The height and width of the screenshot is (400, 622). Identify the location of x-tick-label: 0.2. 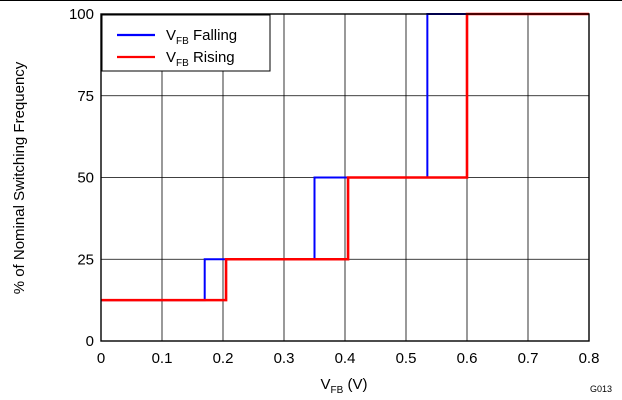
(223, 358).